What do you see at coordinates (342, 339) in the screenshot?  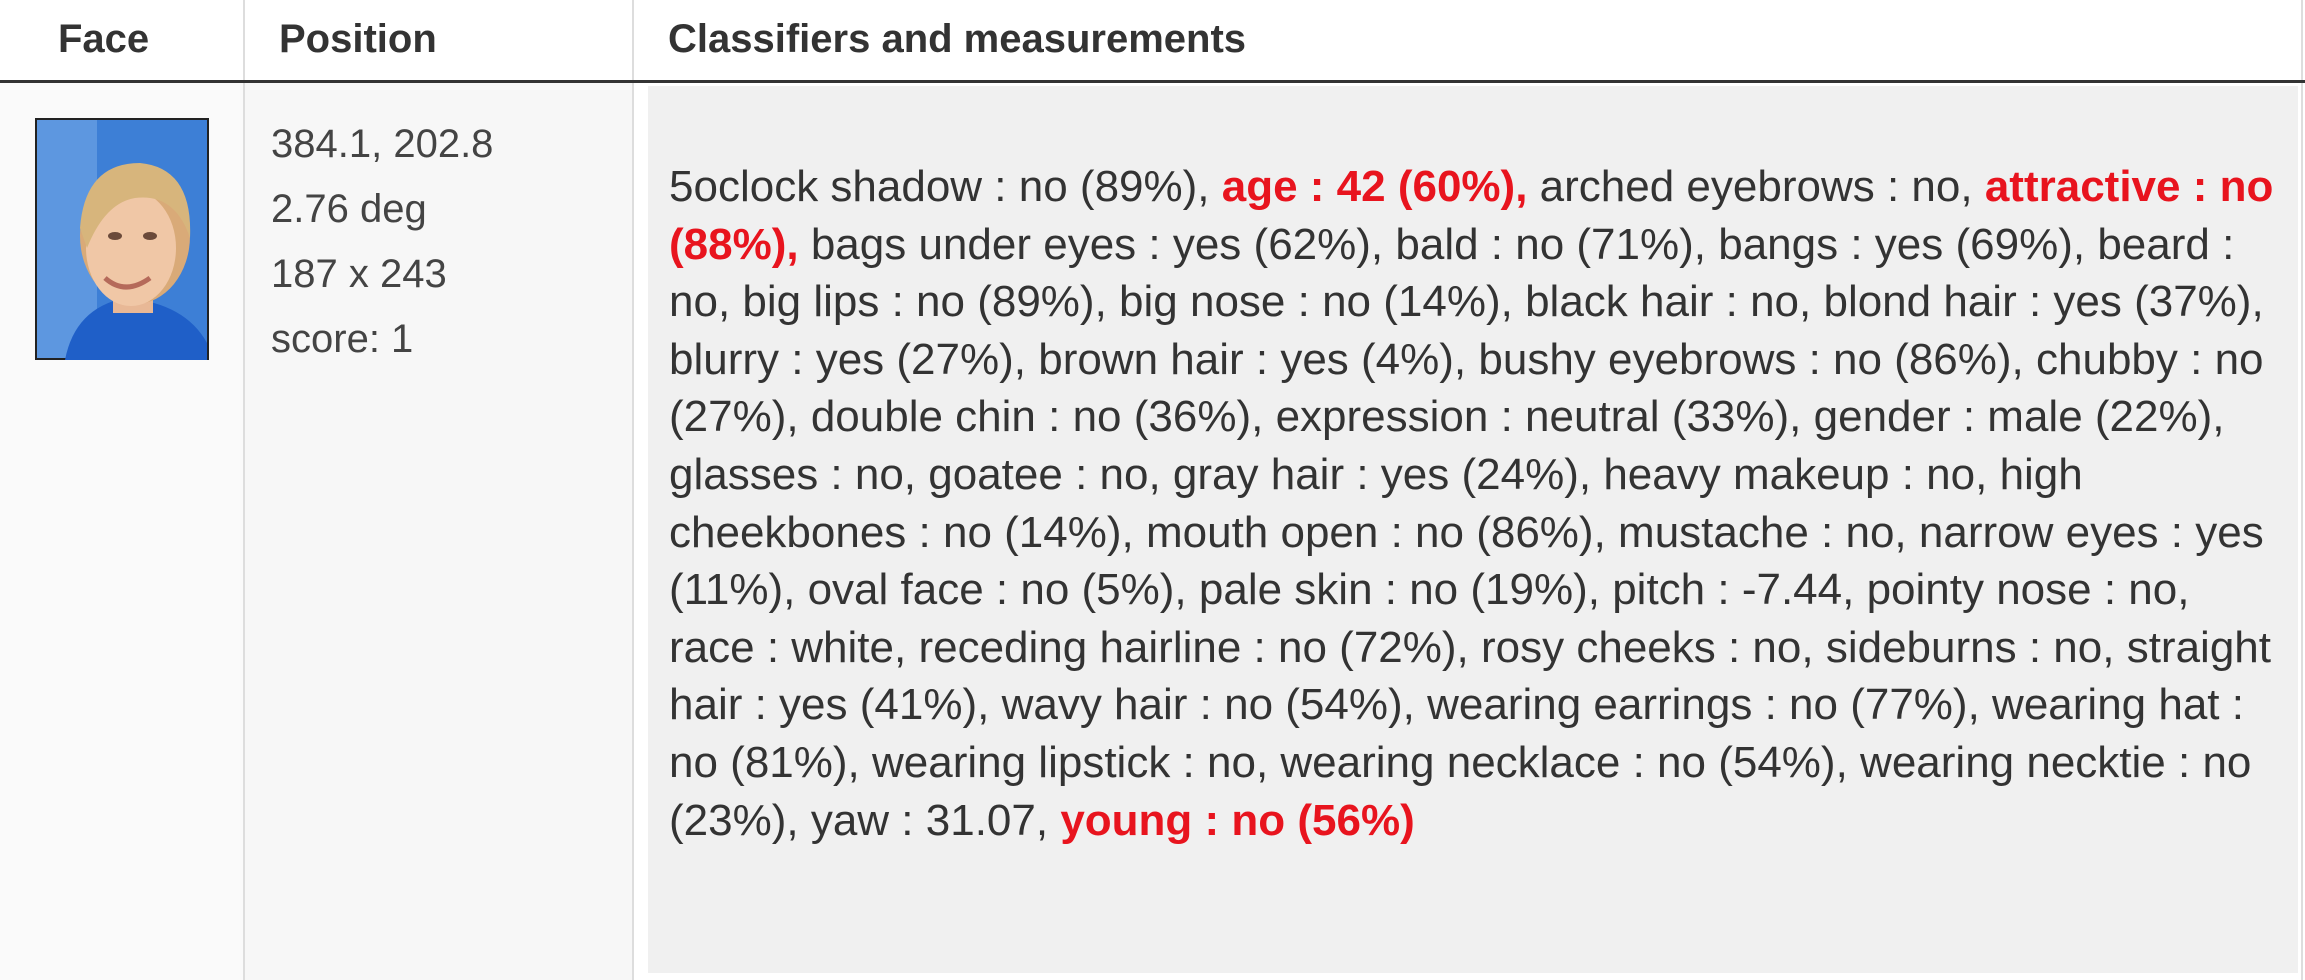 I see `position-line: score: 1` at bounding box center [342, 339].